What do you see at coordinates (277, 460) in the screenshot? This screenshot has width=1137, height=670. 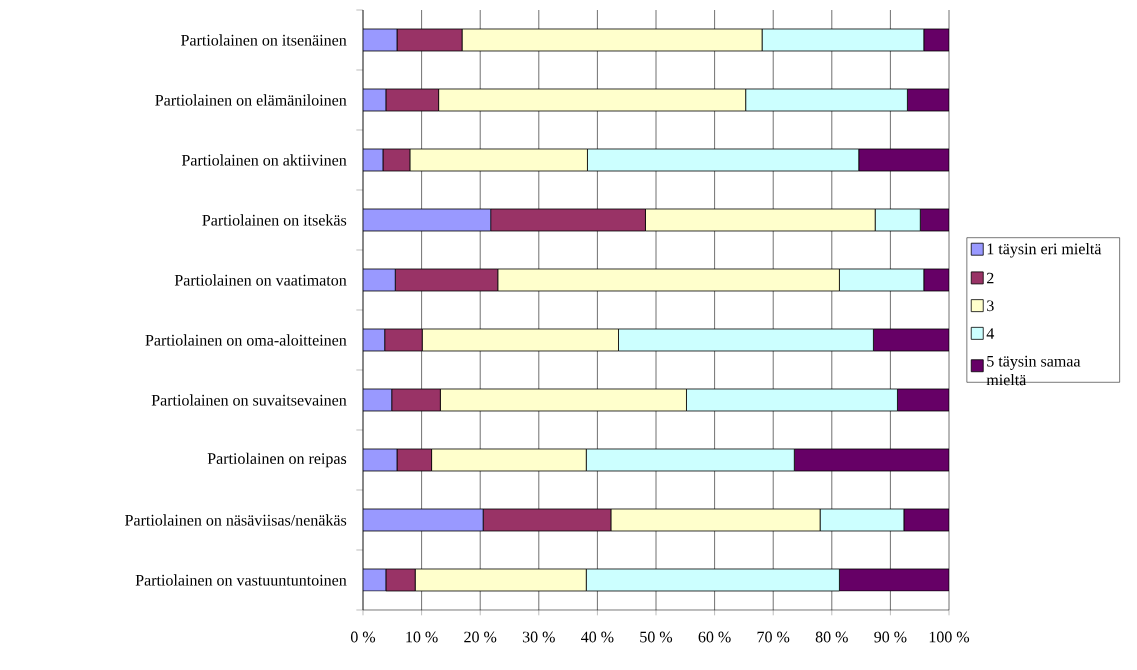 I see `y-tick-label: Partiolainen on reipas` at bounding box center [277, 460].